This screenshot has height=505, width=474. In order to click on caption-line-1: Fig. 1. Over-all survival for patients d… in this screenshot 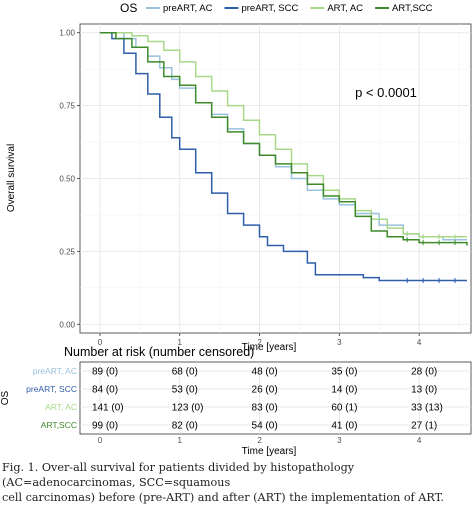, I will do `click(178, 475)`.